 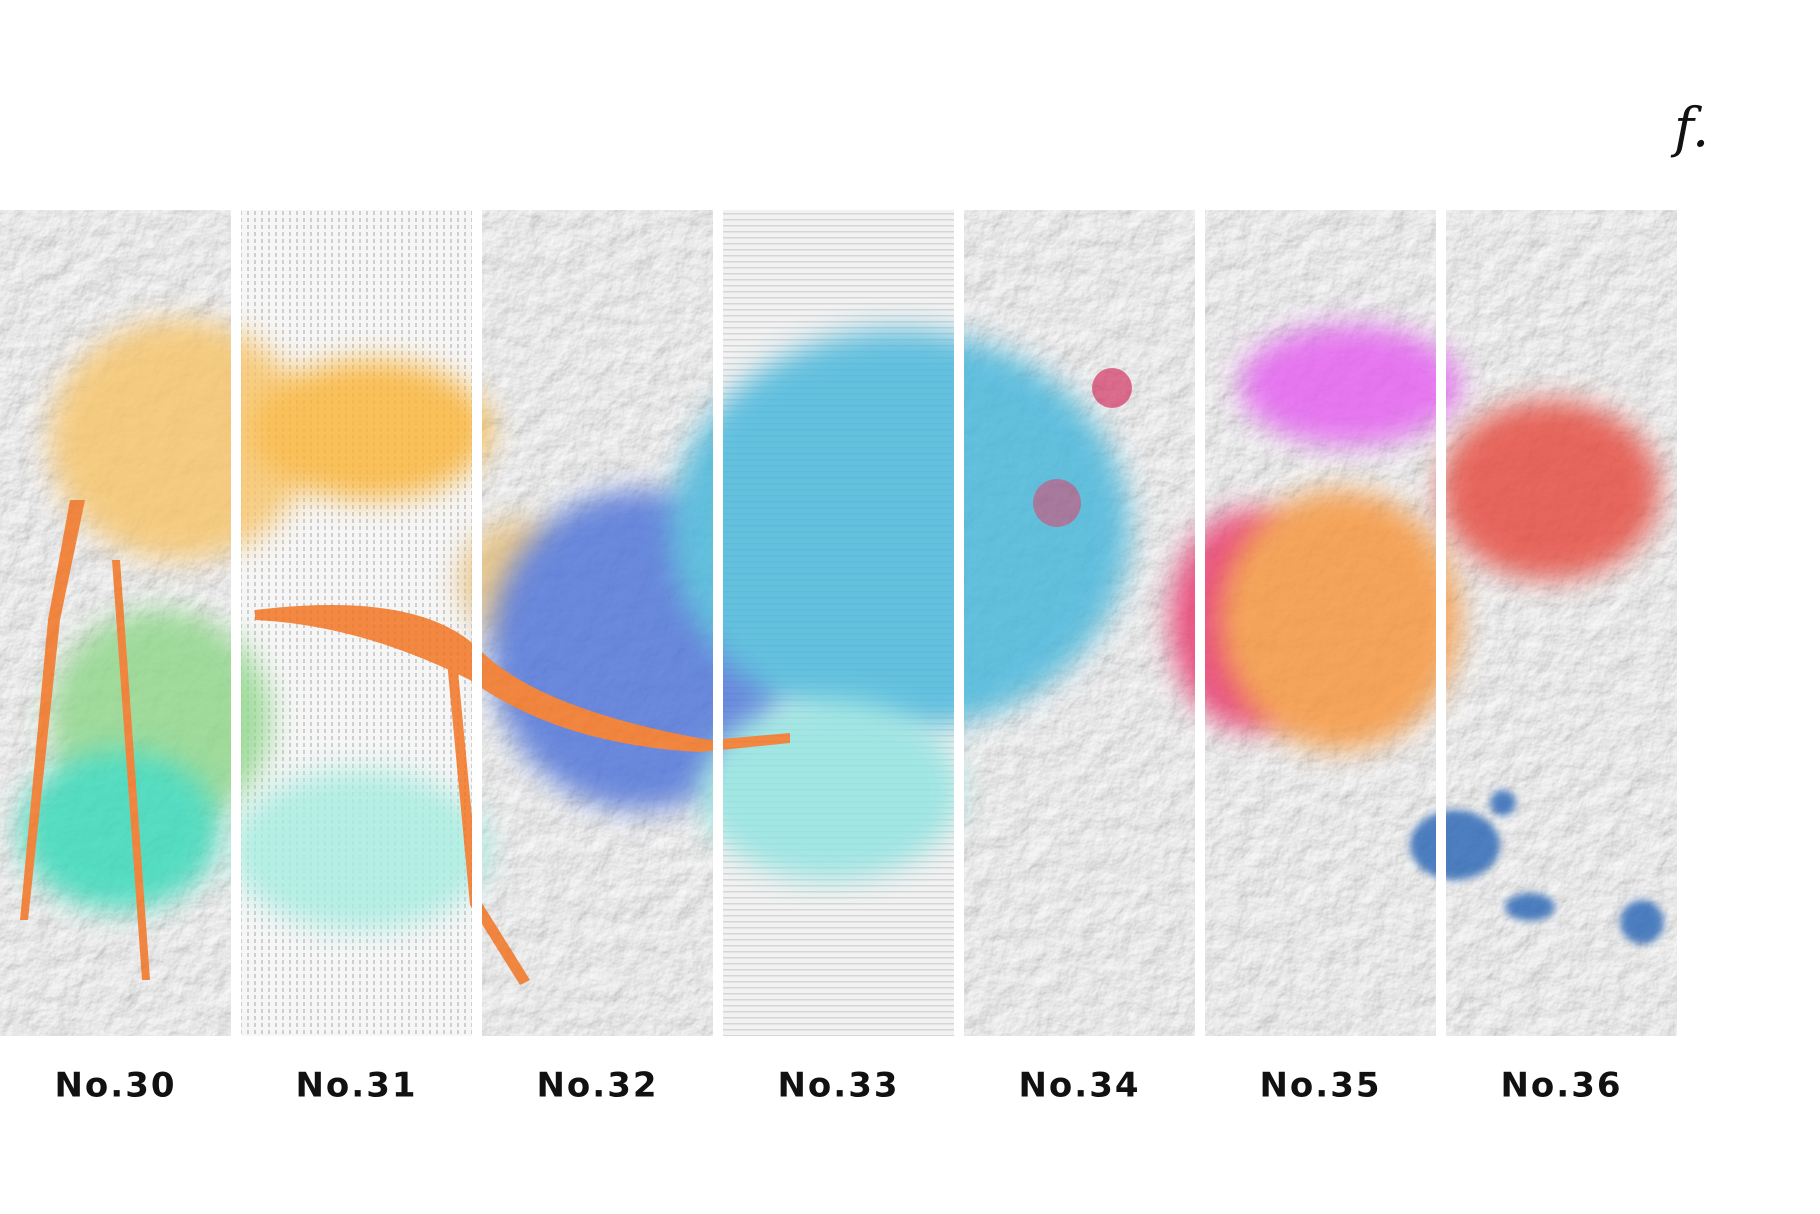 I want to click on panel-label: No.31, so click(x=356, y=1086).